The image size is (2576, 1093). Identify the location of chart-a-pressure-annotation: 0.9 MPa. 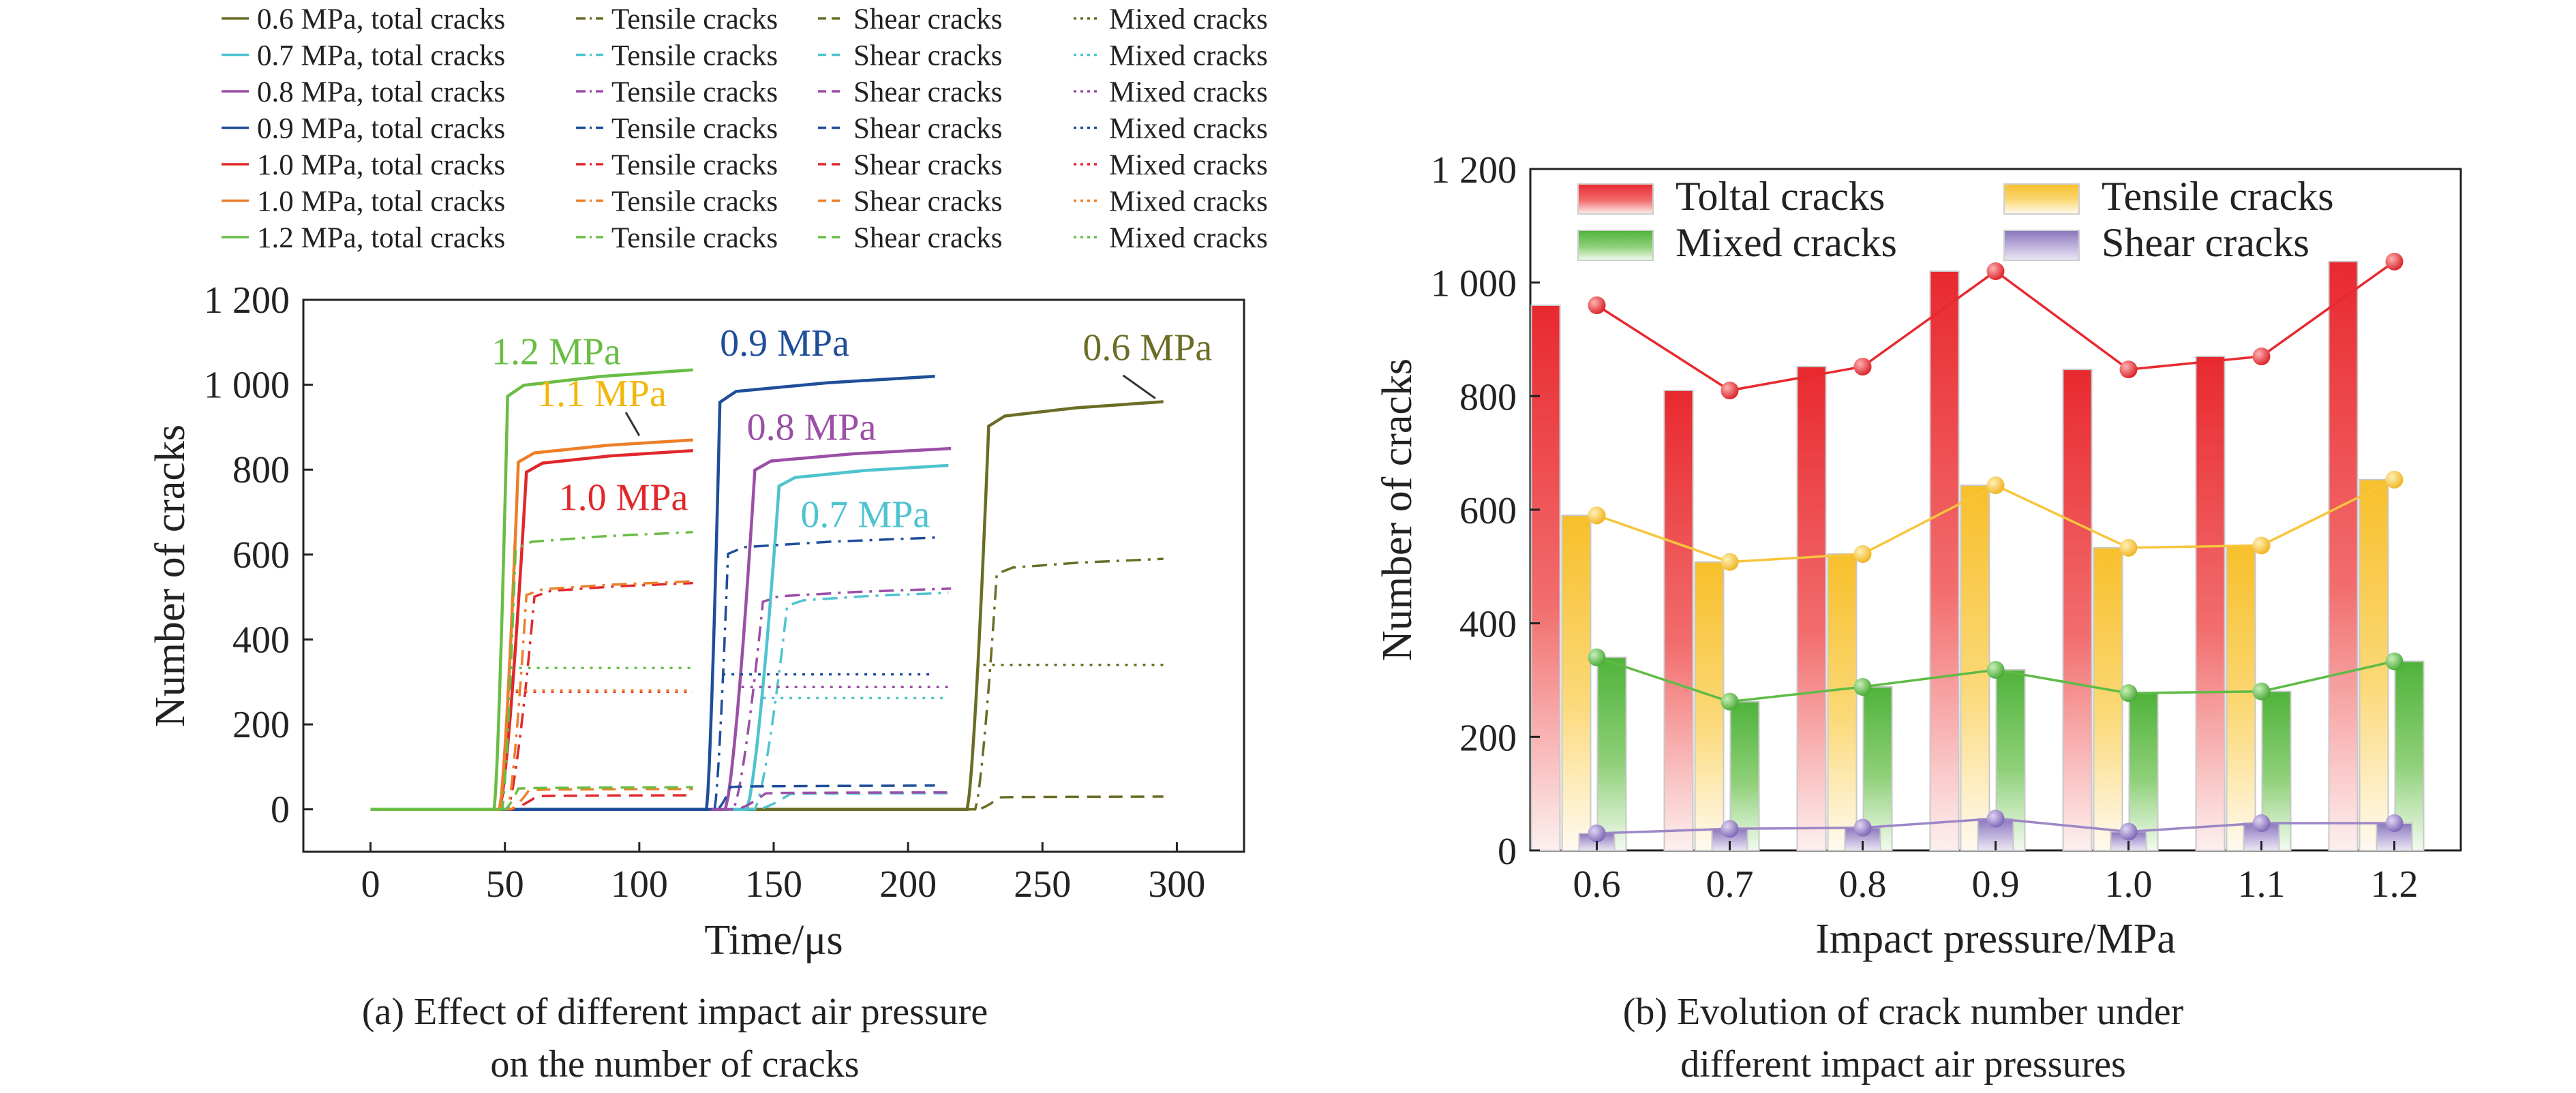
(784, 344).